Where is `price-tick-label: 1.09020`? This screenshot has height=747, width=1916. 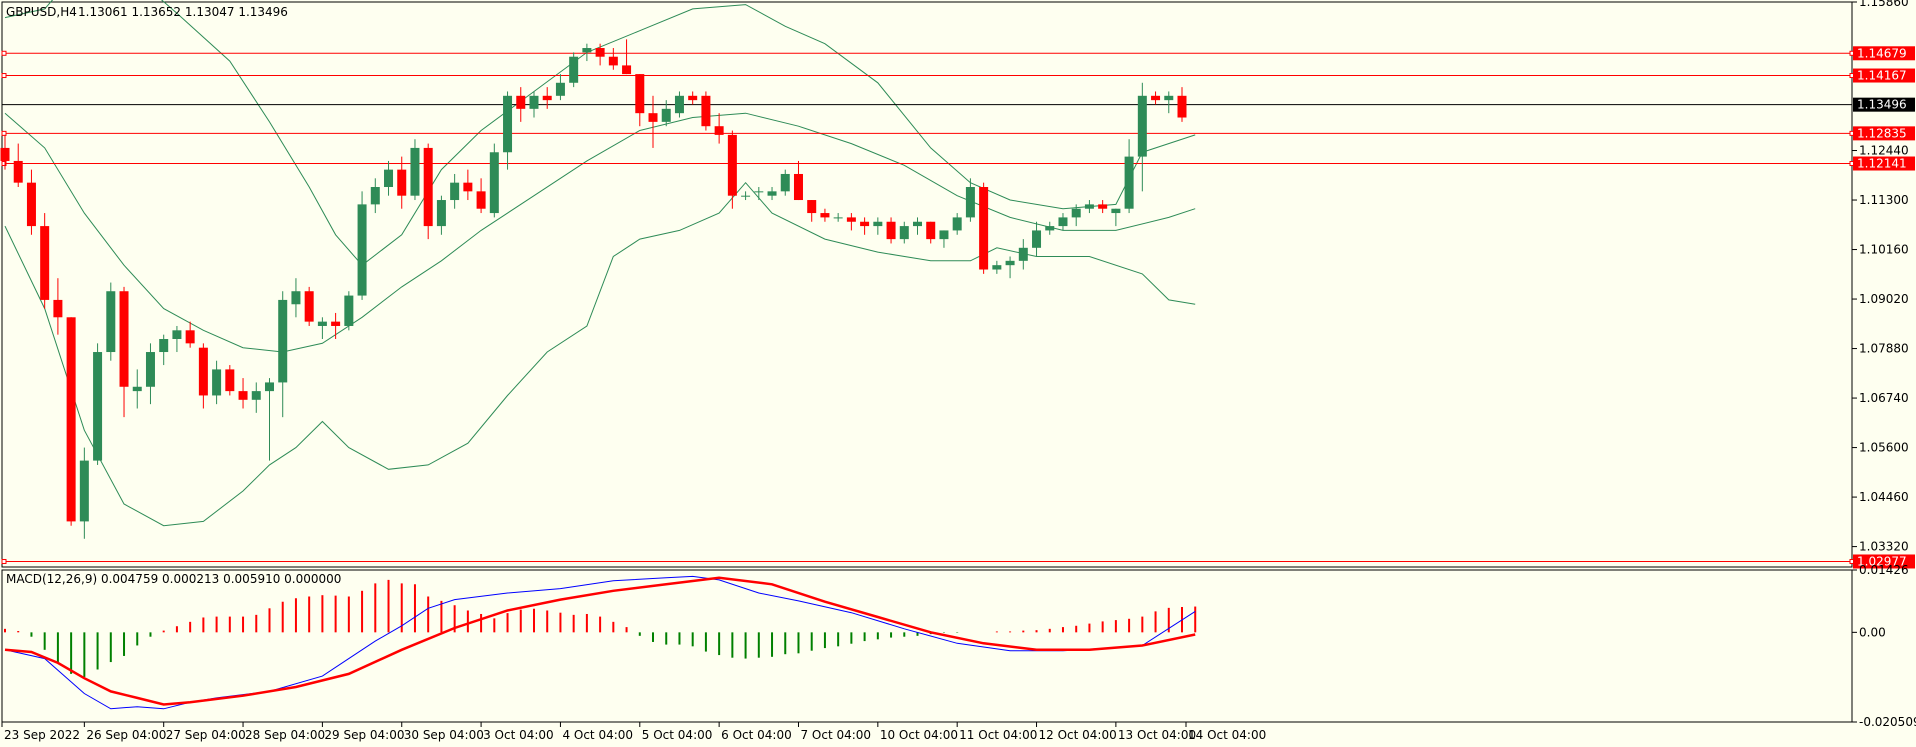
price-tick-label: 1.09020 is located at coordinates (1884, 299).